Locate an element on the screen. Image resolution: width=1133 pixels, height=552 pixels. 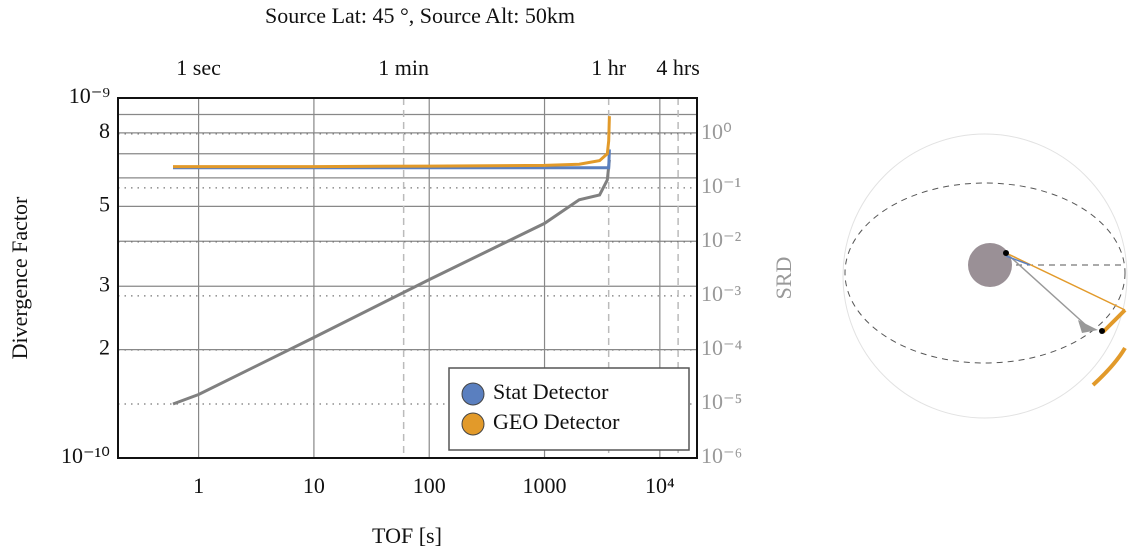
y-tick-label: 8 is located at coordinates (104, 130).